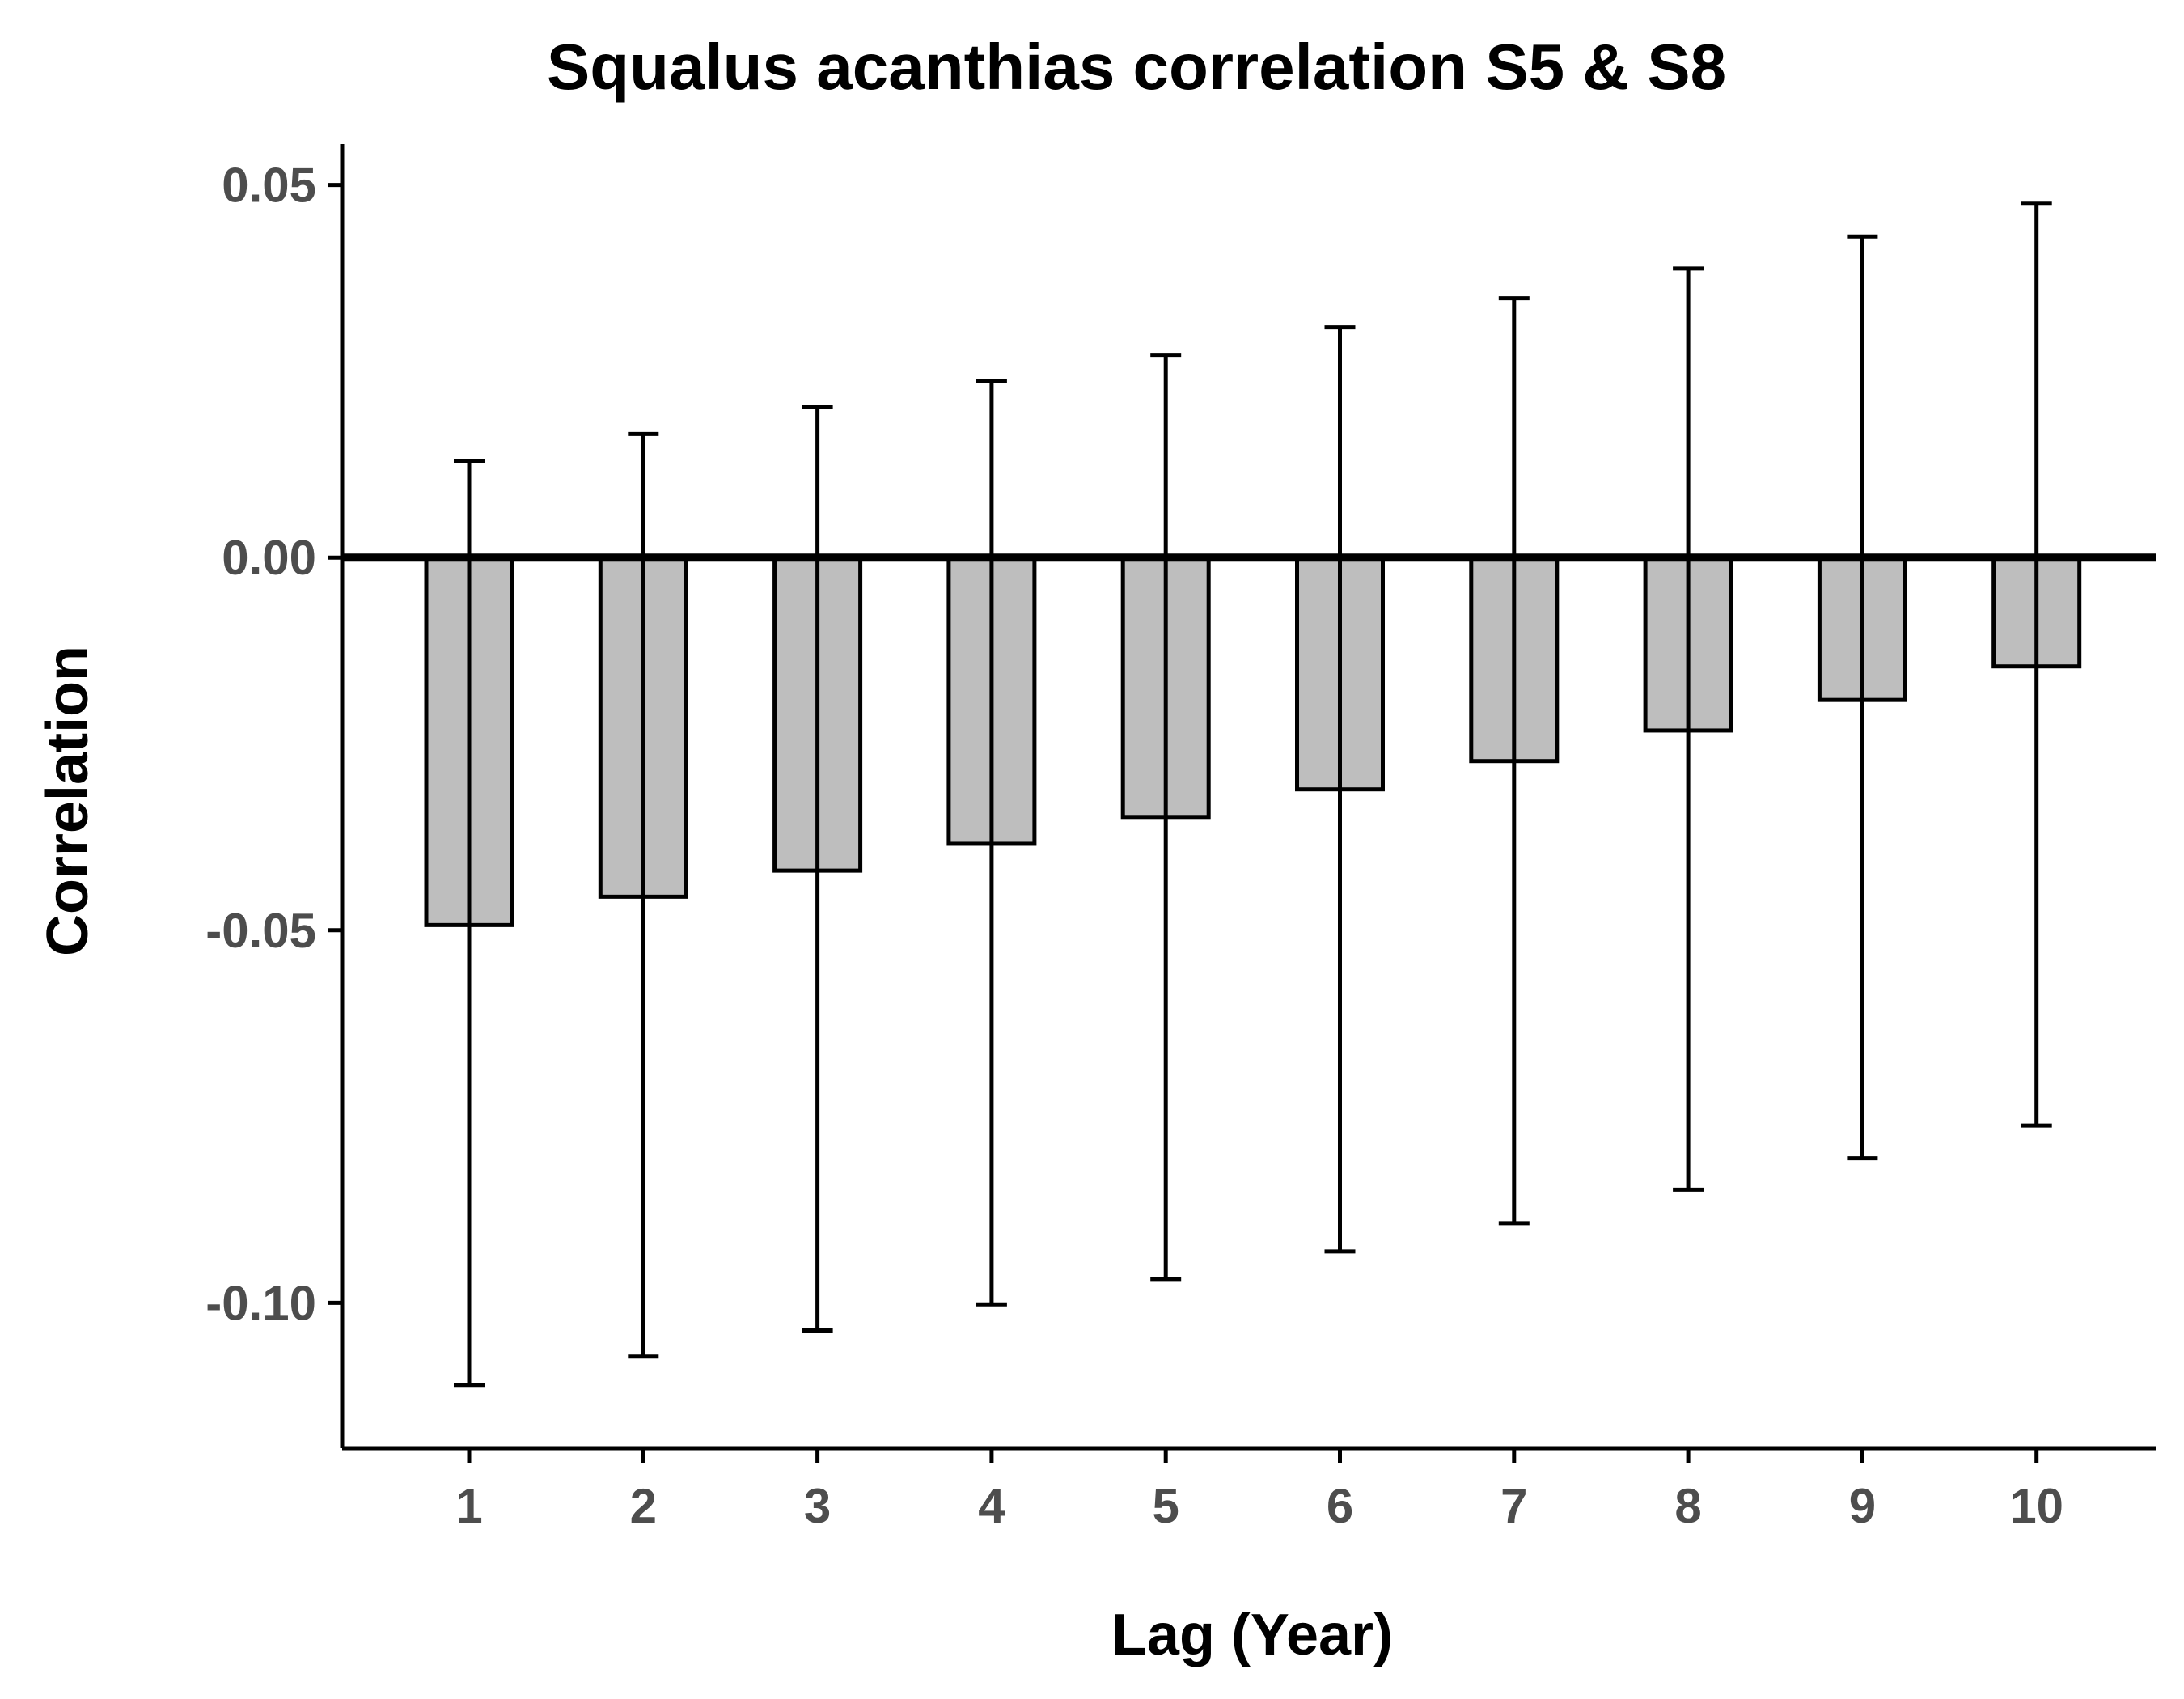  I want to click on x-tick-label: 8, so click(1687, 1506).